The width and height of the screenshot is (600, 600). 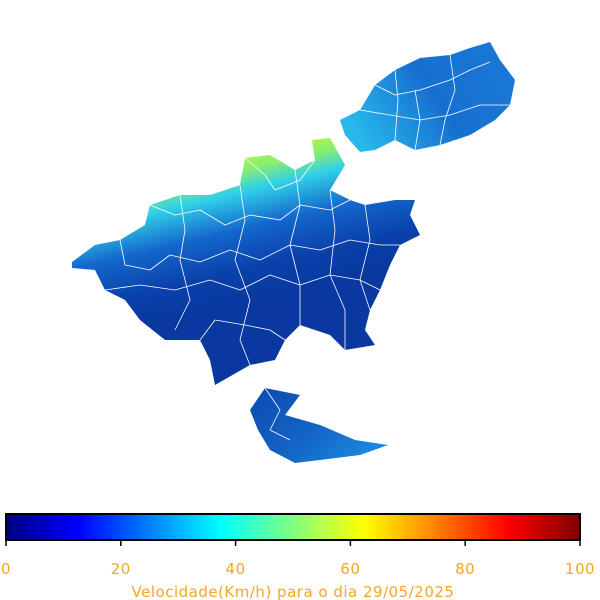 What do you see at coordinates (580, 569) in the screenshot?
I see `colorbar-tick-label: 100` at bounding box center [580, 569].